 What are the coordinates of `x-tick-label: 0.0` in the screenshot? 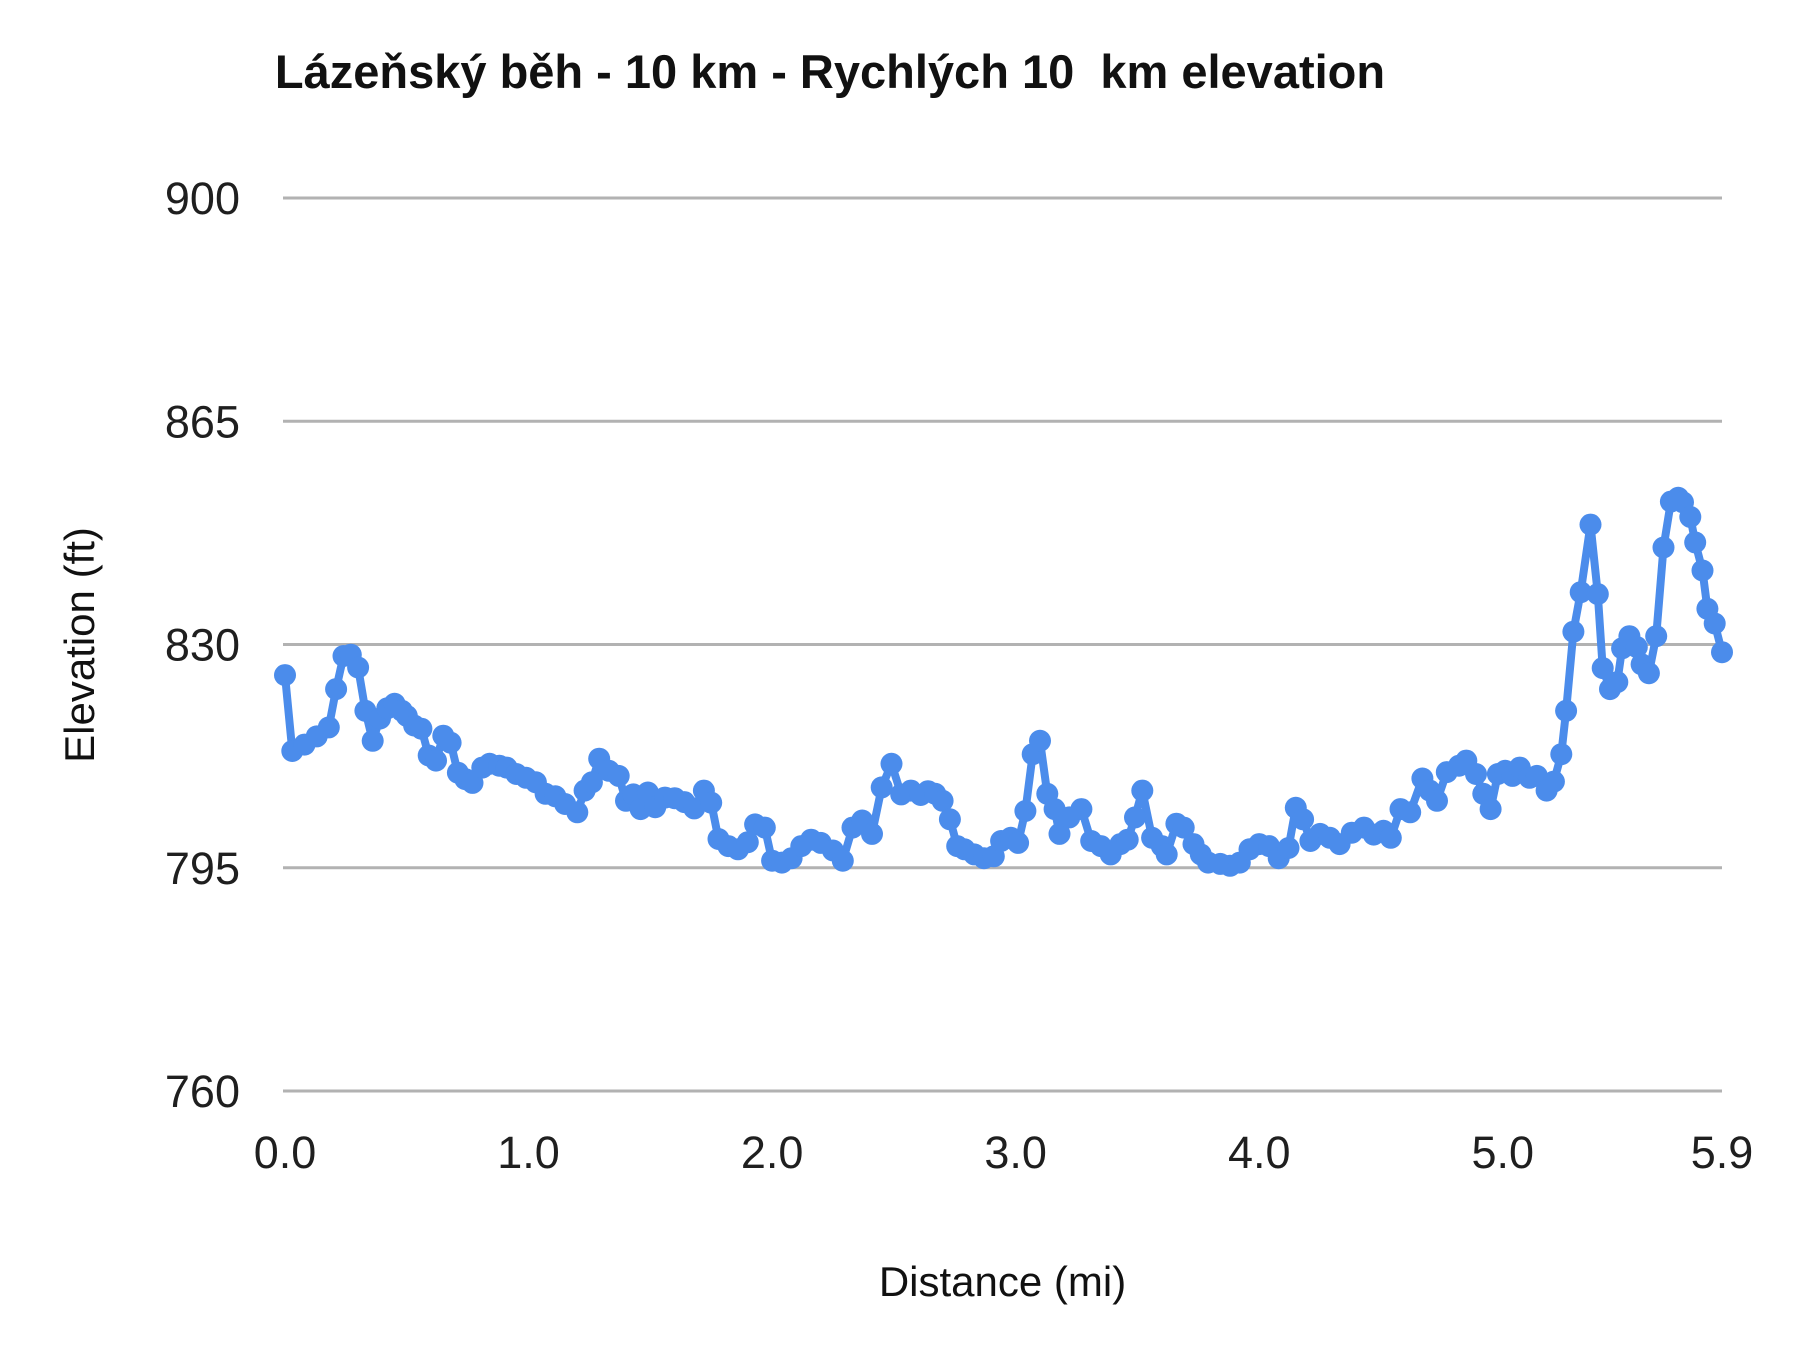 It's located at (285, 1152).